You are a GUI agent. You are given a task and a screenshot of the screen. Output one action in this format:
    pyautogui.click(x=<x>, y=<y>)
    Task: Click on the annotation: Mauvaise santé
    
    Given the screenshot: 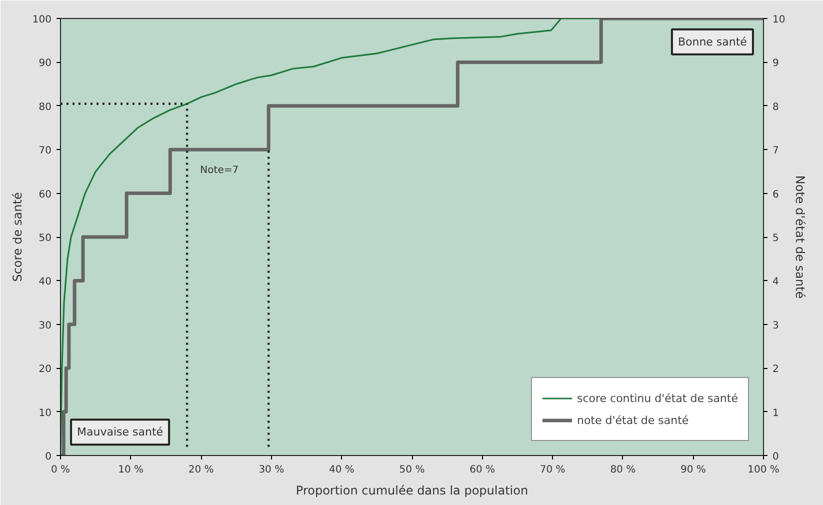 What is the action you would take?
    pyautogui.click(x=120, y=432)
    